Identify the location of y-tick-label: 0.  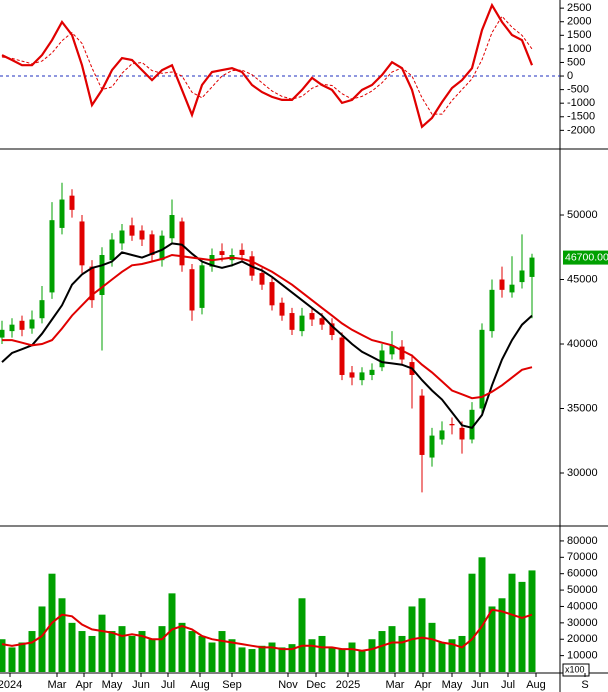
(570, 76).